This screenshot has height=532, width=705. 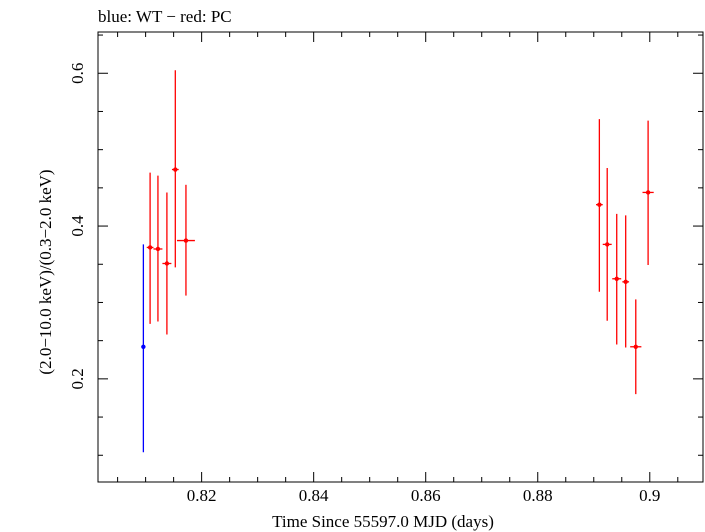 I want to click on x-tick-label: 0.82, so click(x=202, y=495).